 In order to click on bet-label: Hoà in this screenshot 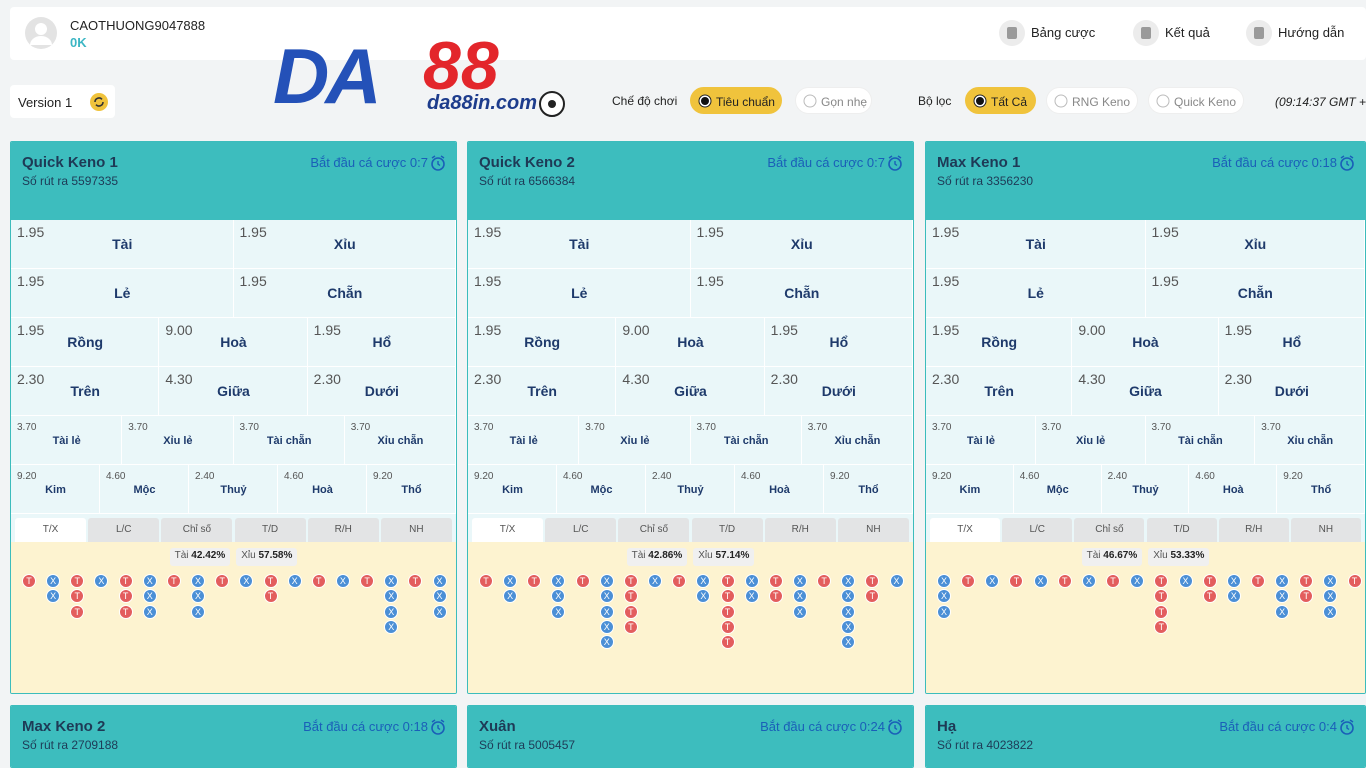, I will do `click(233, 342)`.